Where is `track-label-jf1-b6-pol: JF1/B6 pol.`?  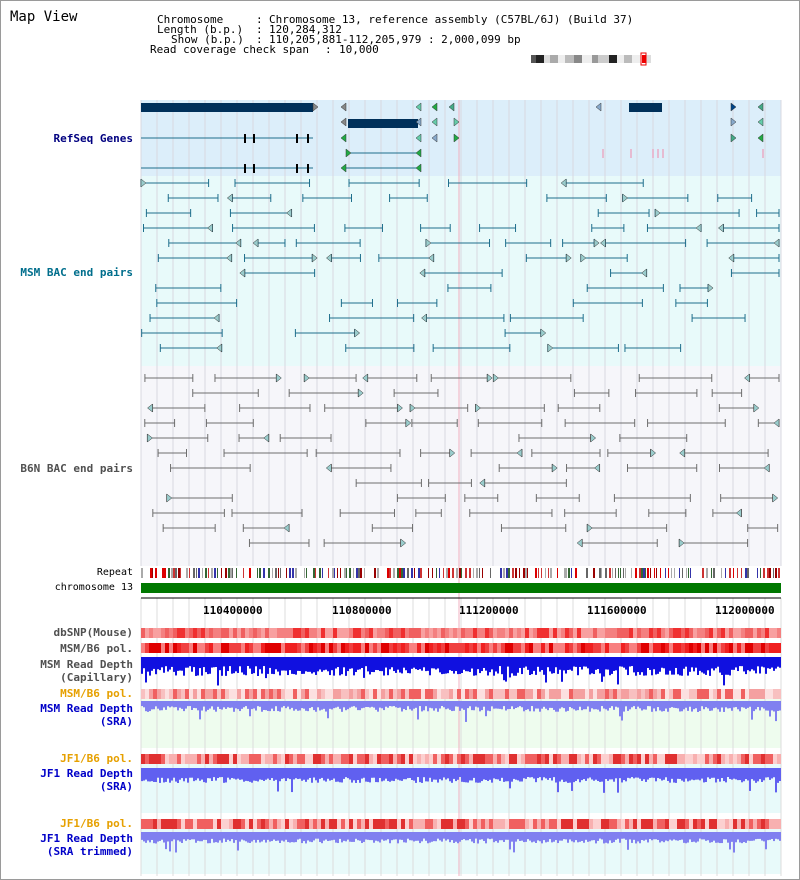 track-label-jf1-b6-pol: JF1/B6 pol. is located at coordinates (96, 758).